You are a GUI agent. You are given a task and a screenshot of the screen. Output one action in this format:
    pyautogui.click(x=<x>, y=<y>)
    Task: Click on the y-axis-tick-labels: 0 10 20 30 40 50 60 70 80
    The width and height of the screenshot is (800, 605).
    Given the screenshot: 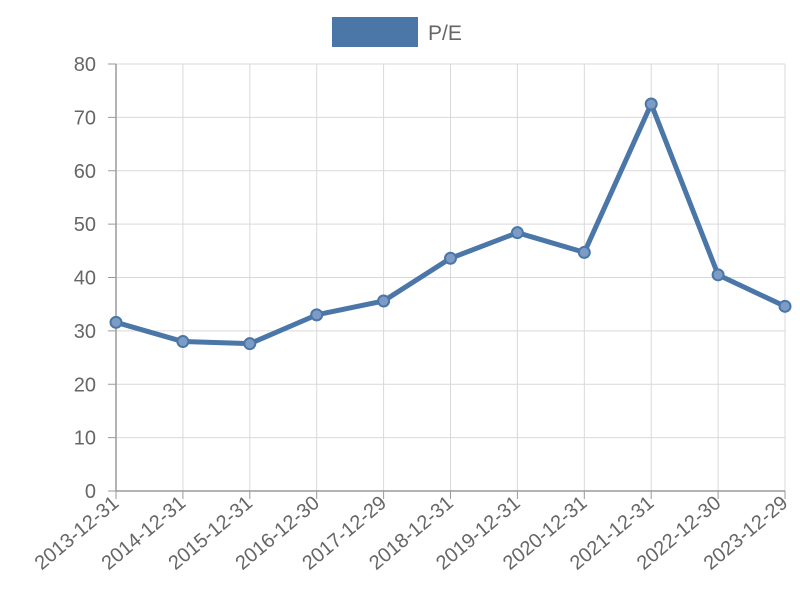 What is the action you would take?
    pyautogui.click(x=85, y=278)
    